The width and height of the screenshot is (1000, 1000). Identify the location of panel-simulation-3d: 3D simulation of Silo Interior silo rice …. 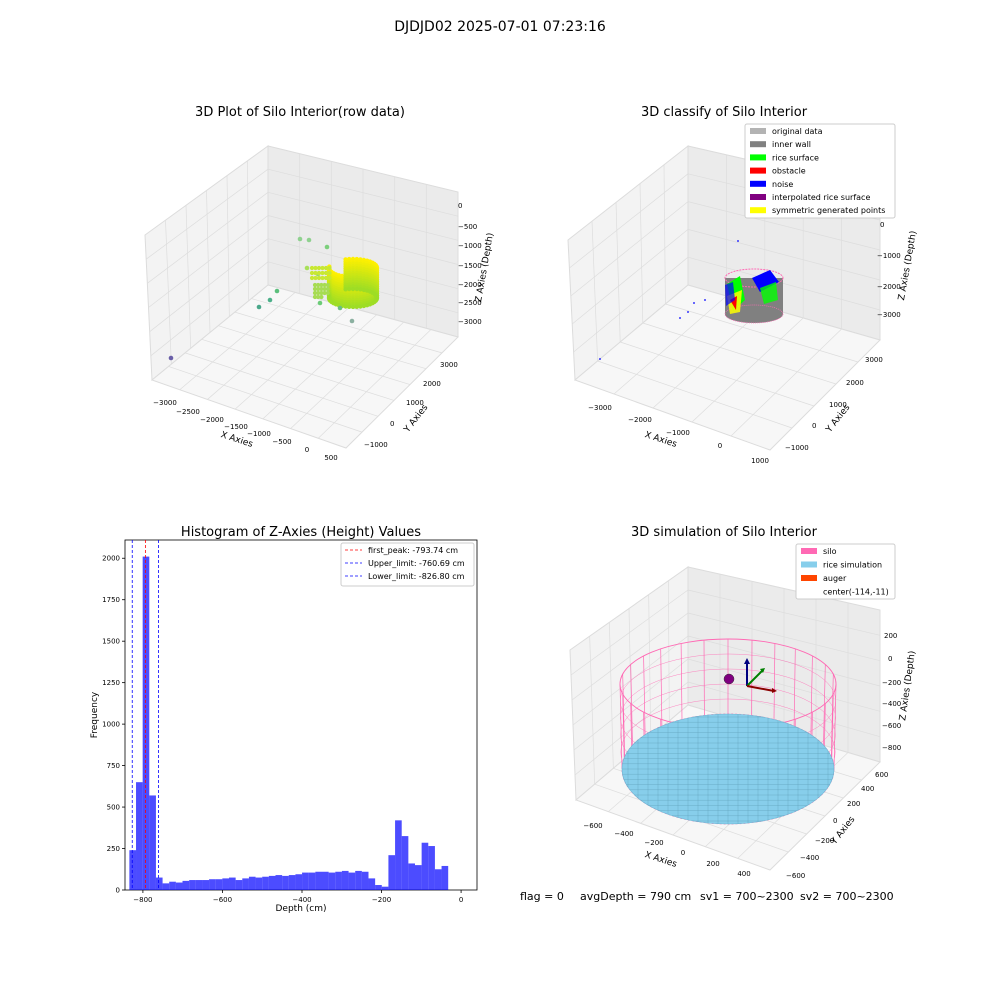
(743, 702).